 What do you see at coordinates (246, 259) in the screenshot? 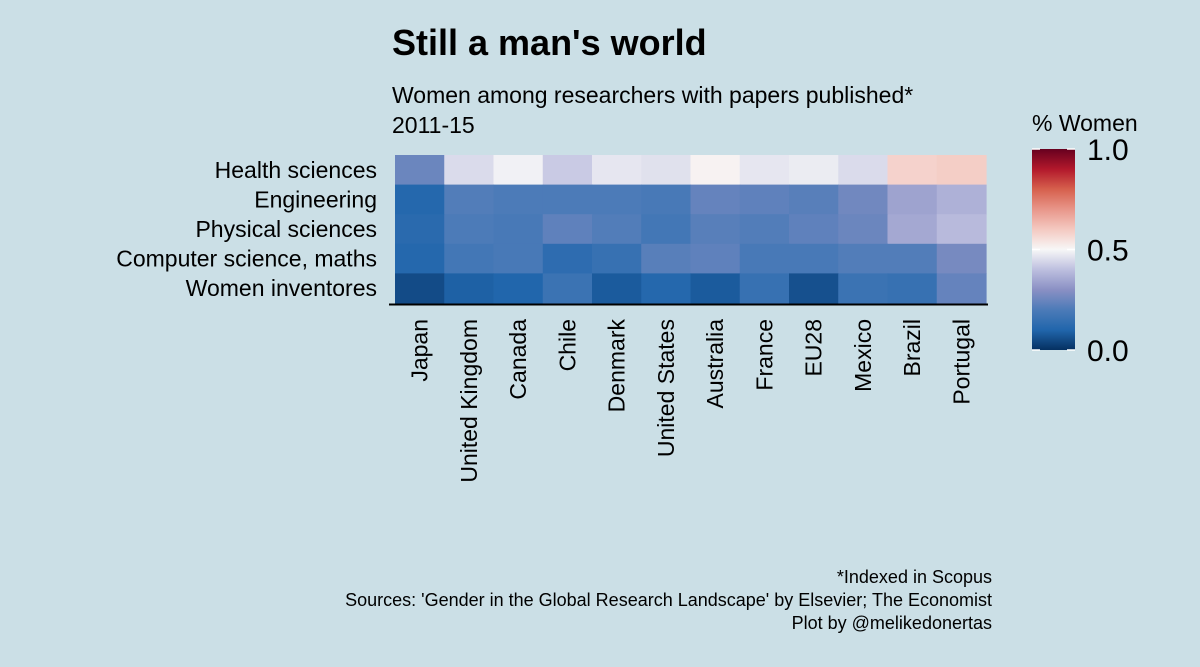
I see `y-tick-label: Computer science, maths` at bounding box center [246, 259].